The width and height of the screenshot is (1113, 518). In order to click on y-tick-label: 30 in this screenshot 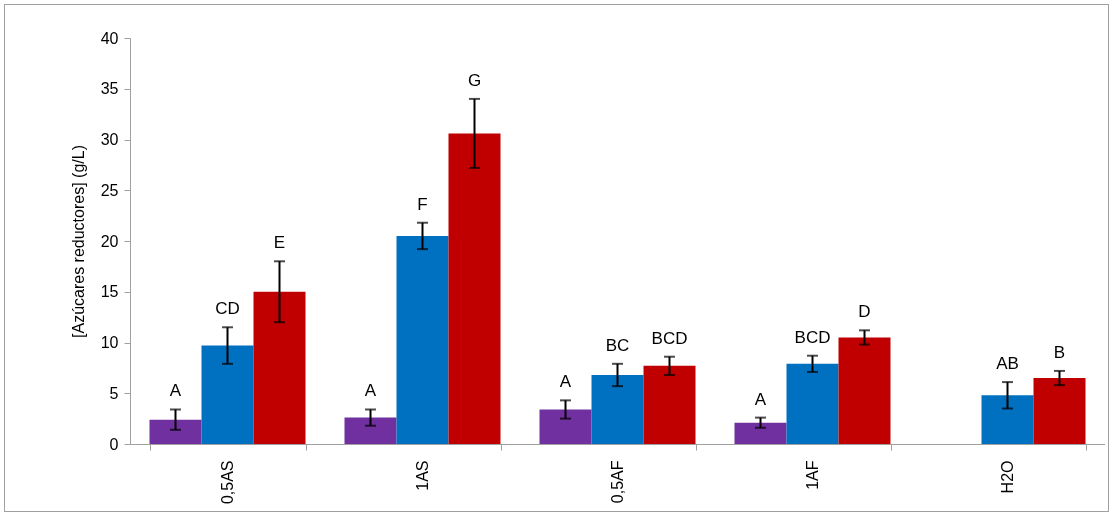, I will do `click(109, 139)`.